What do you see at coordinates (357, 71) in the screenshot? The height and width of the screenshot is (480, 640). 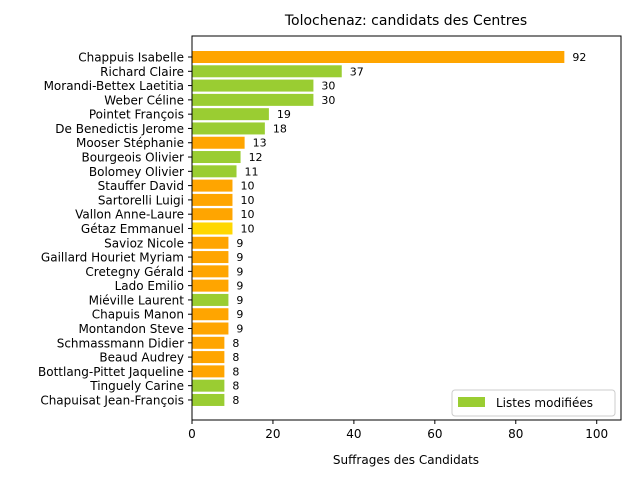 I see `bar-value-label: 37` at bounding box center [357, 71].